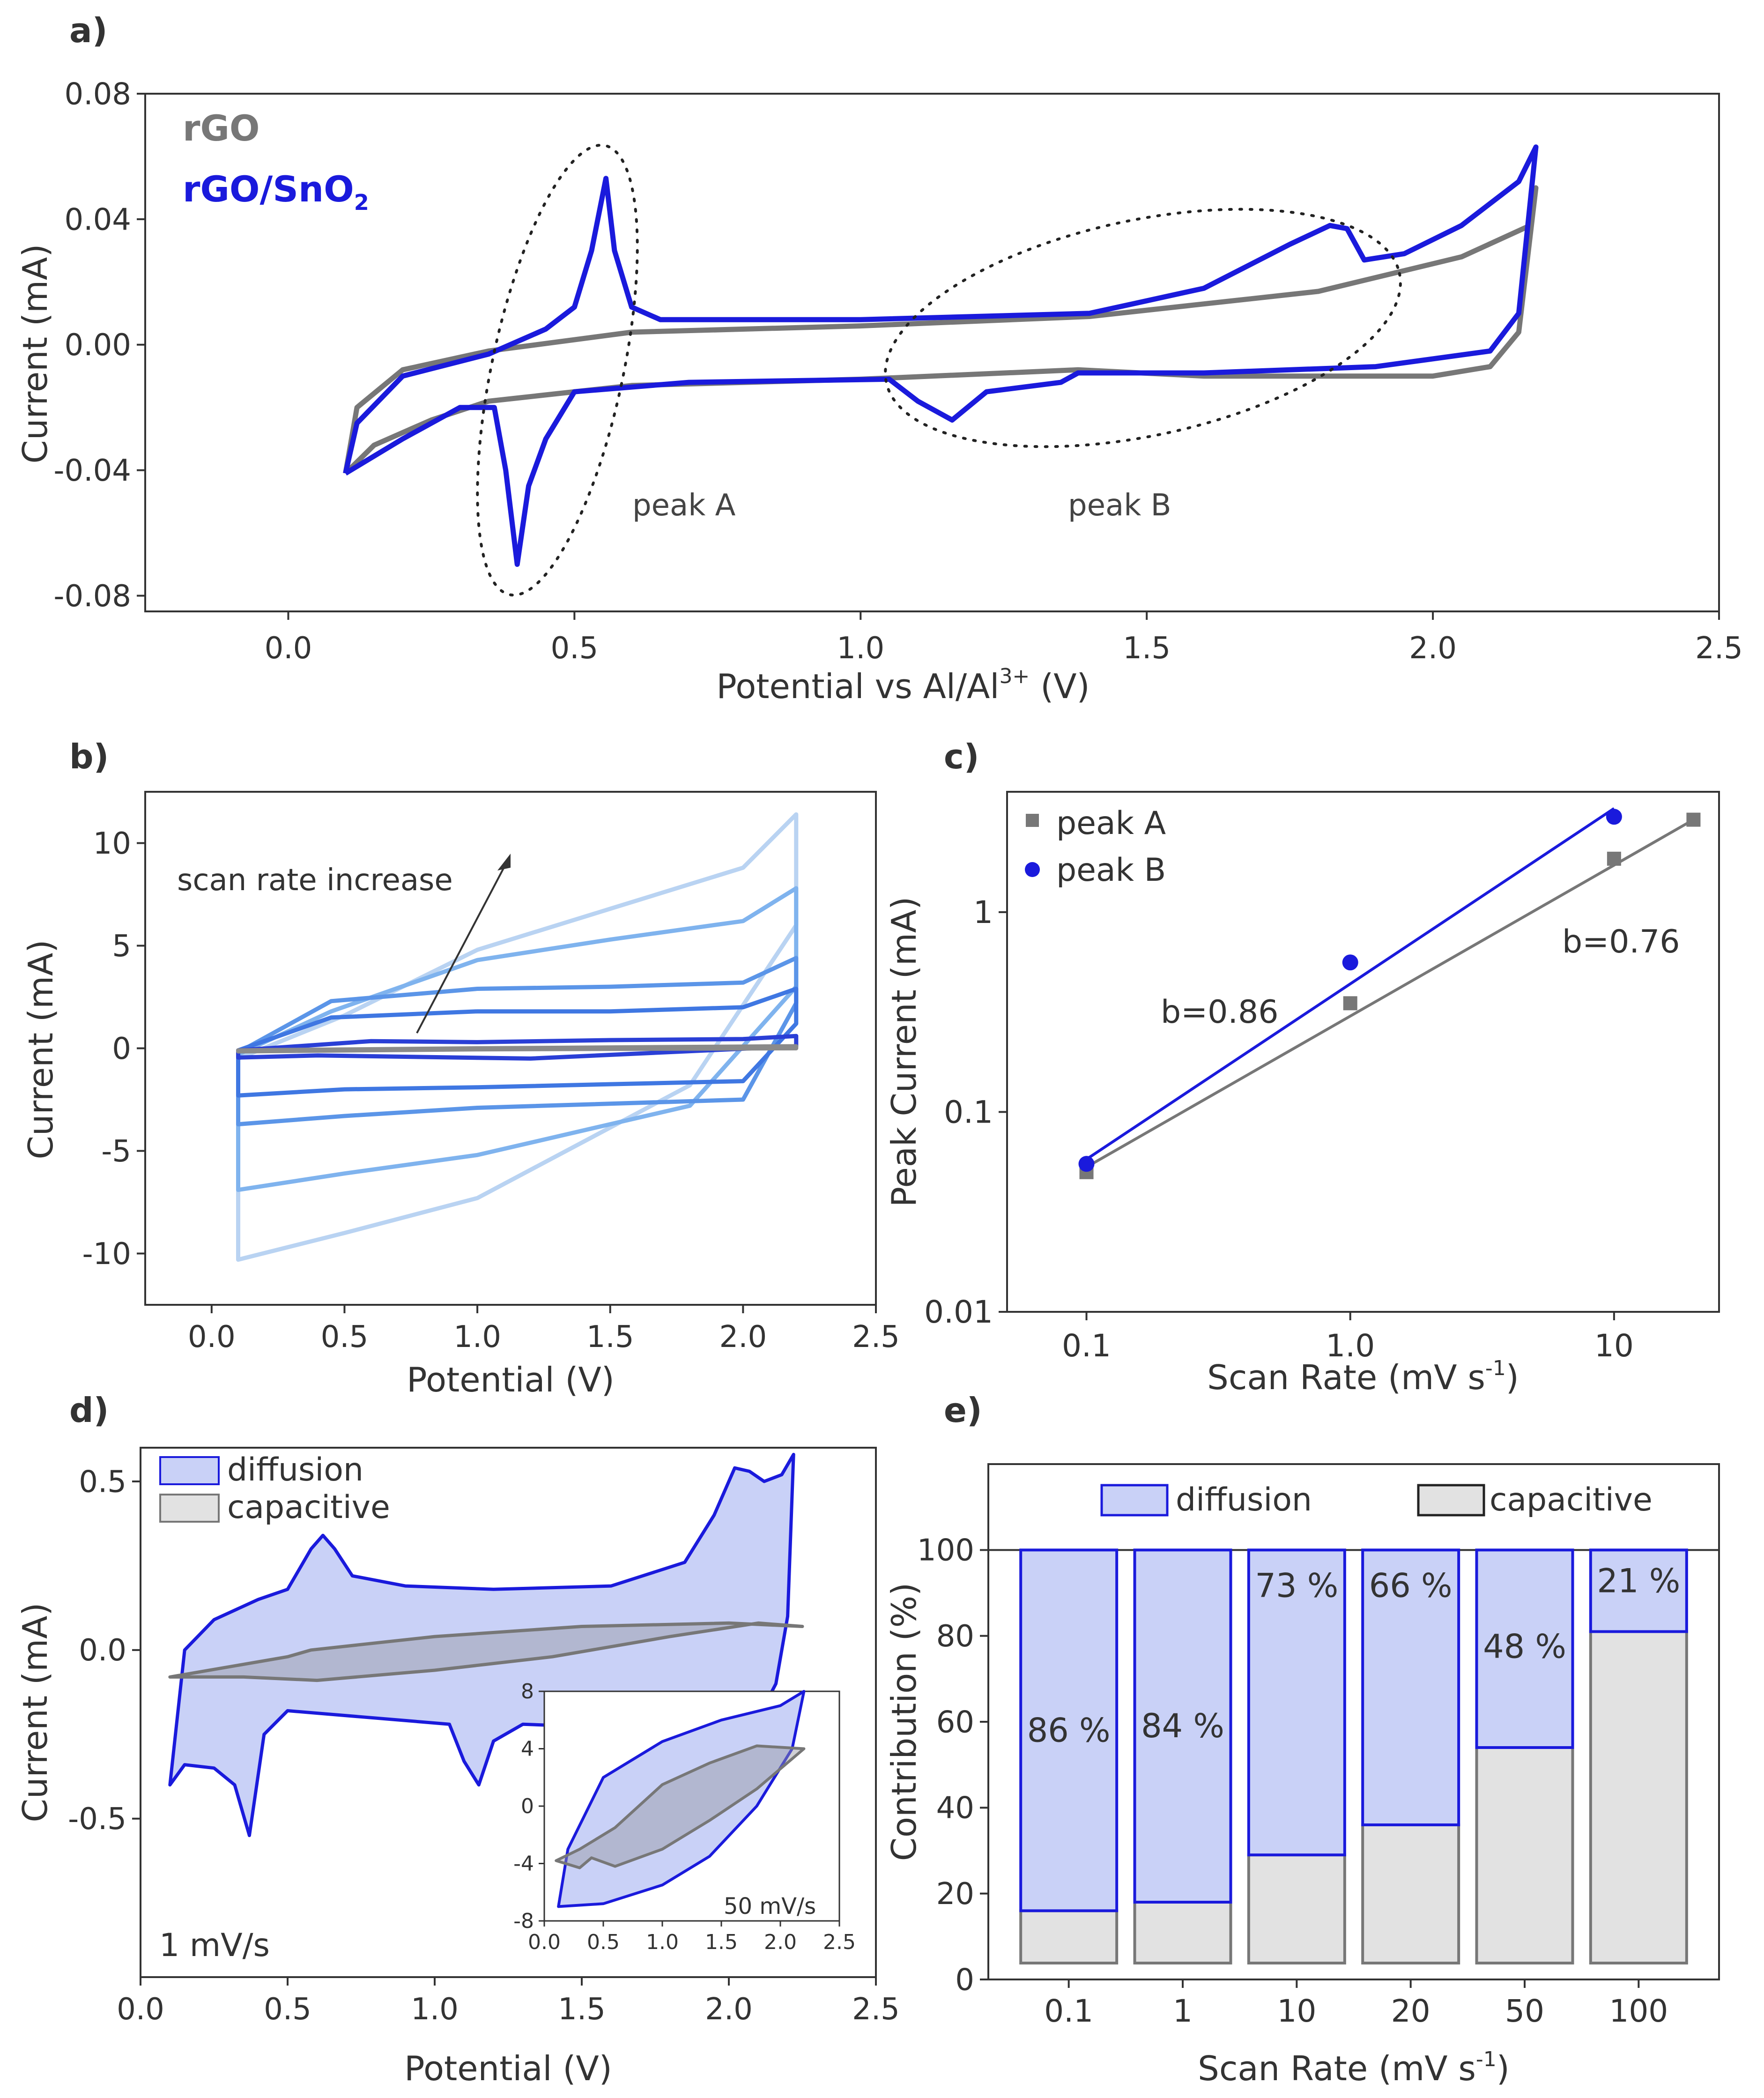 This screenshot has width=1764, height=2098. What do you see at coordinates (1119, 506) in the screenshot?
I see `peak-b-label: peak B` at bounding box center [1119, 506].